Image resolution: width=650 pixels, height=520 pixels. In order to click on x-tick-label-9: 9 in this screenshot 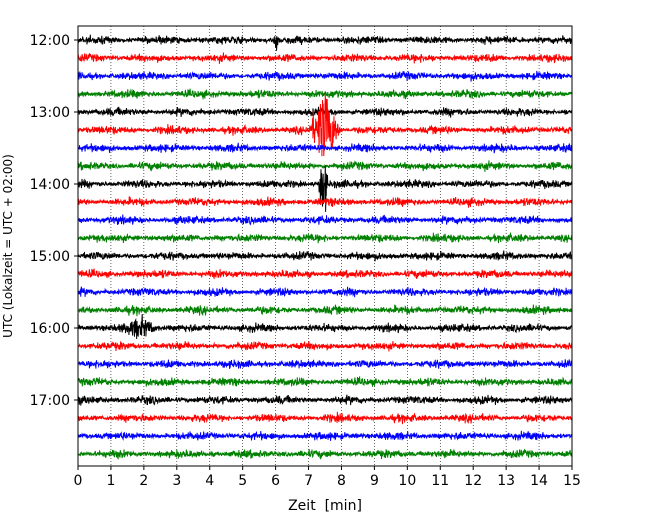, I will do `click(374, 481)`.